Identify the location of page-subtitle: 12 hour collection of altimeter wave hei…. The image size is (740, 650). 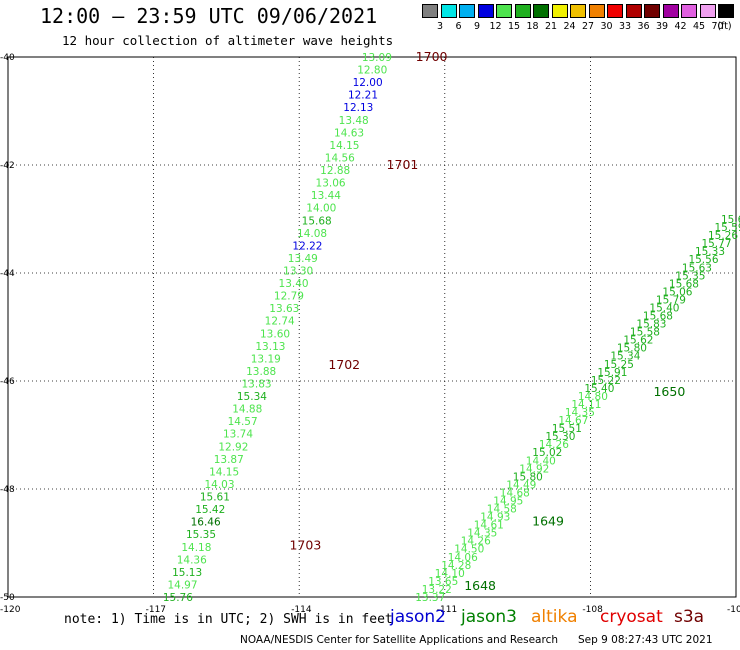
(228, 40).